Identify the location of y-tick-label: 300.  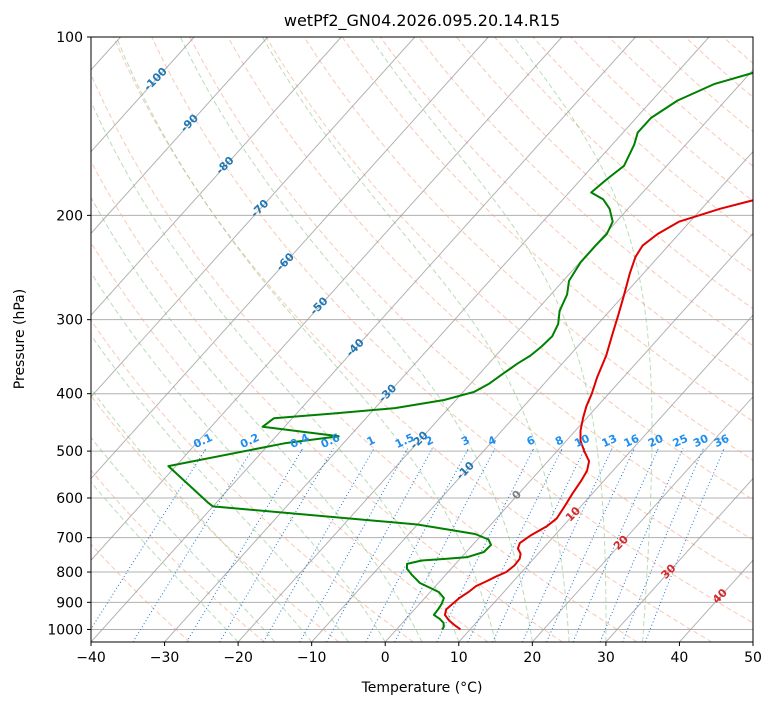
(69, 321).